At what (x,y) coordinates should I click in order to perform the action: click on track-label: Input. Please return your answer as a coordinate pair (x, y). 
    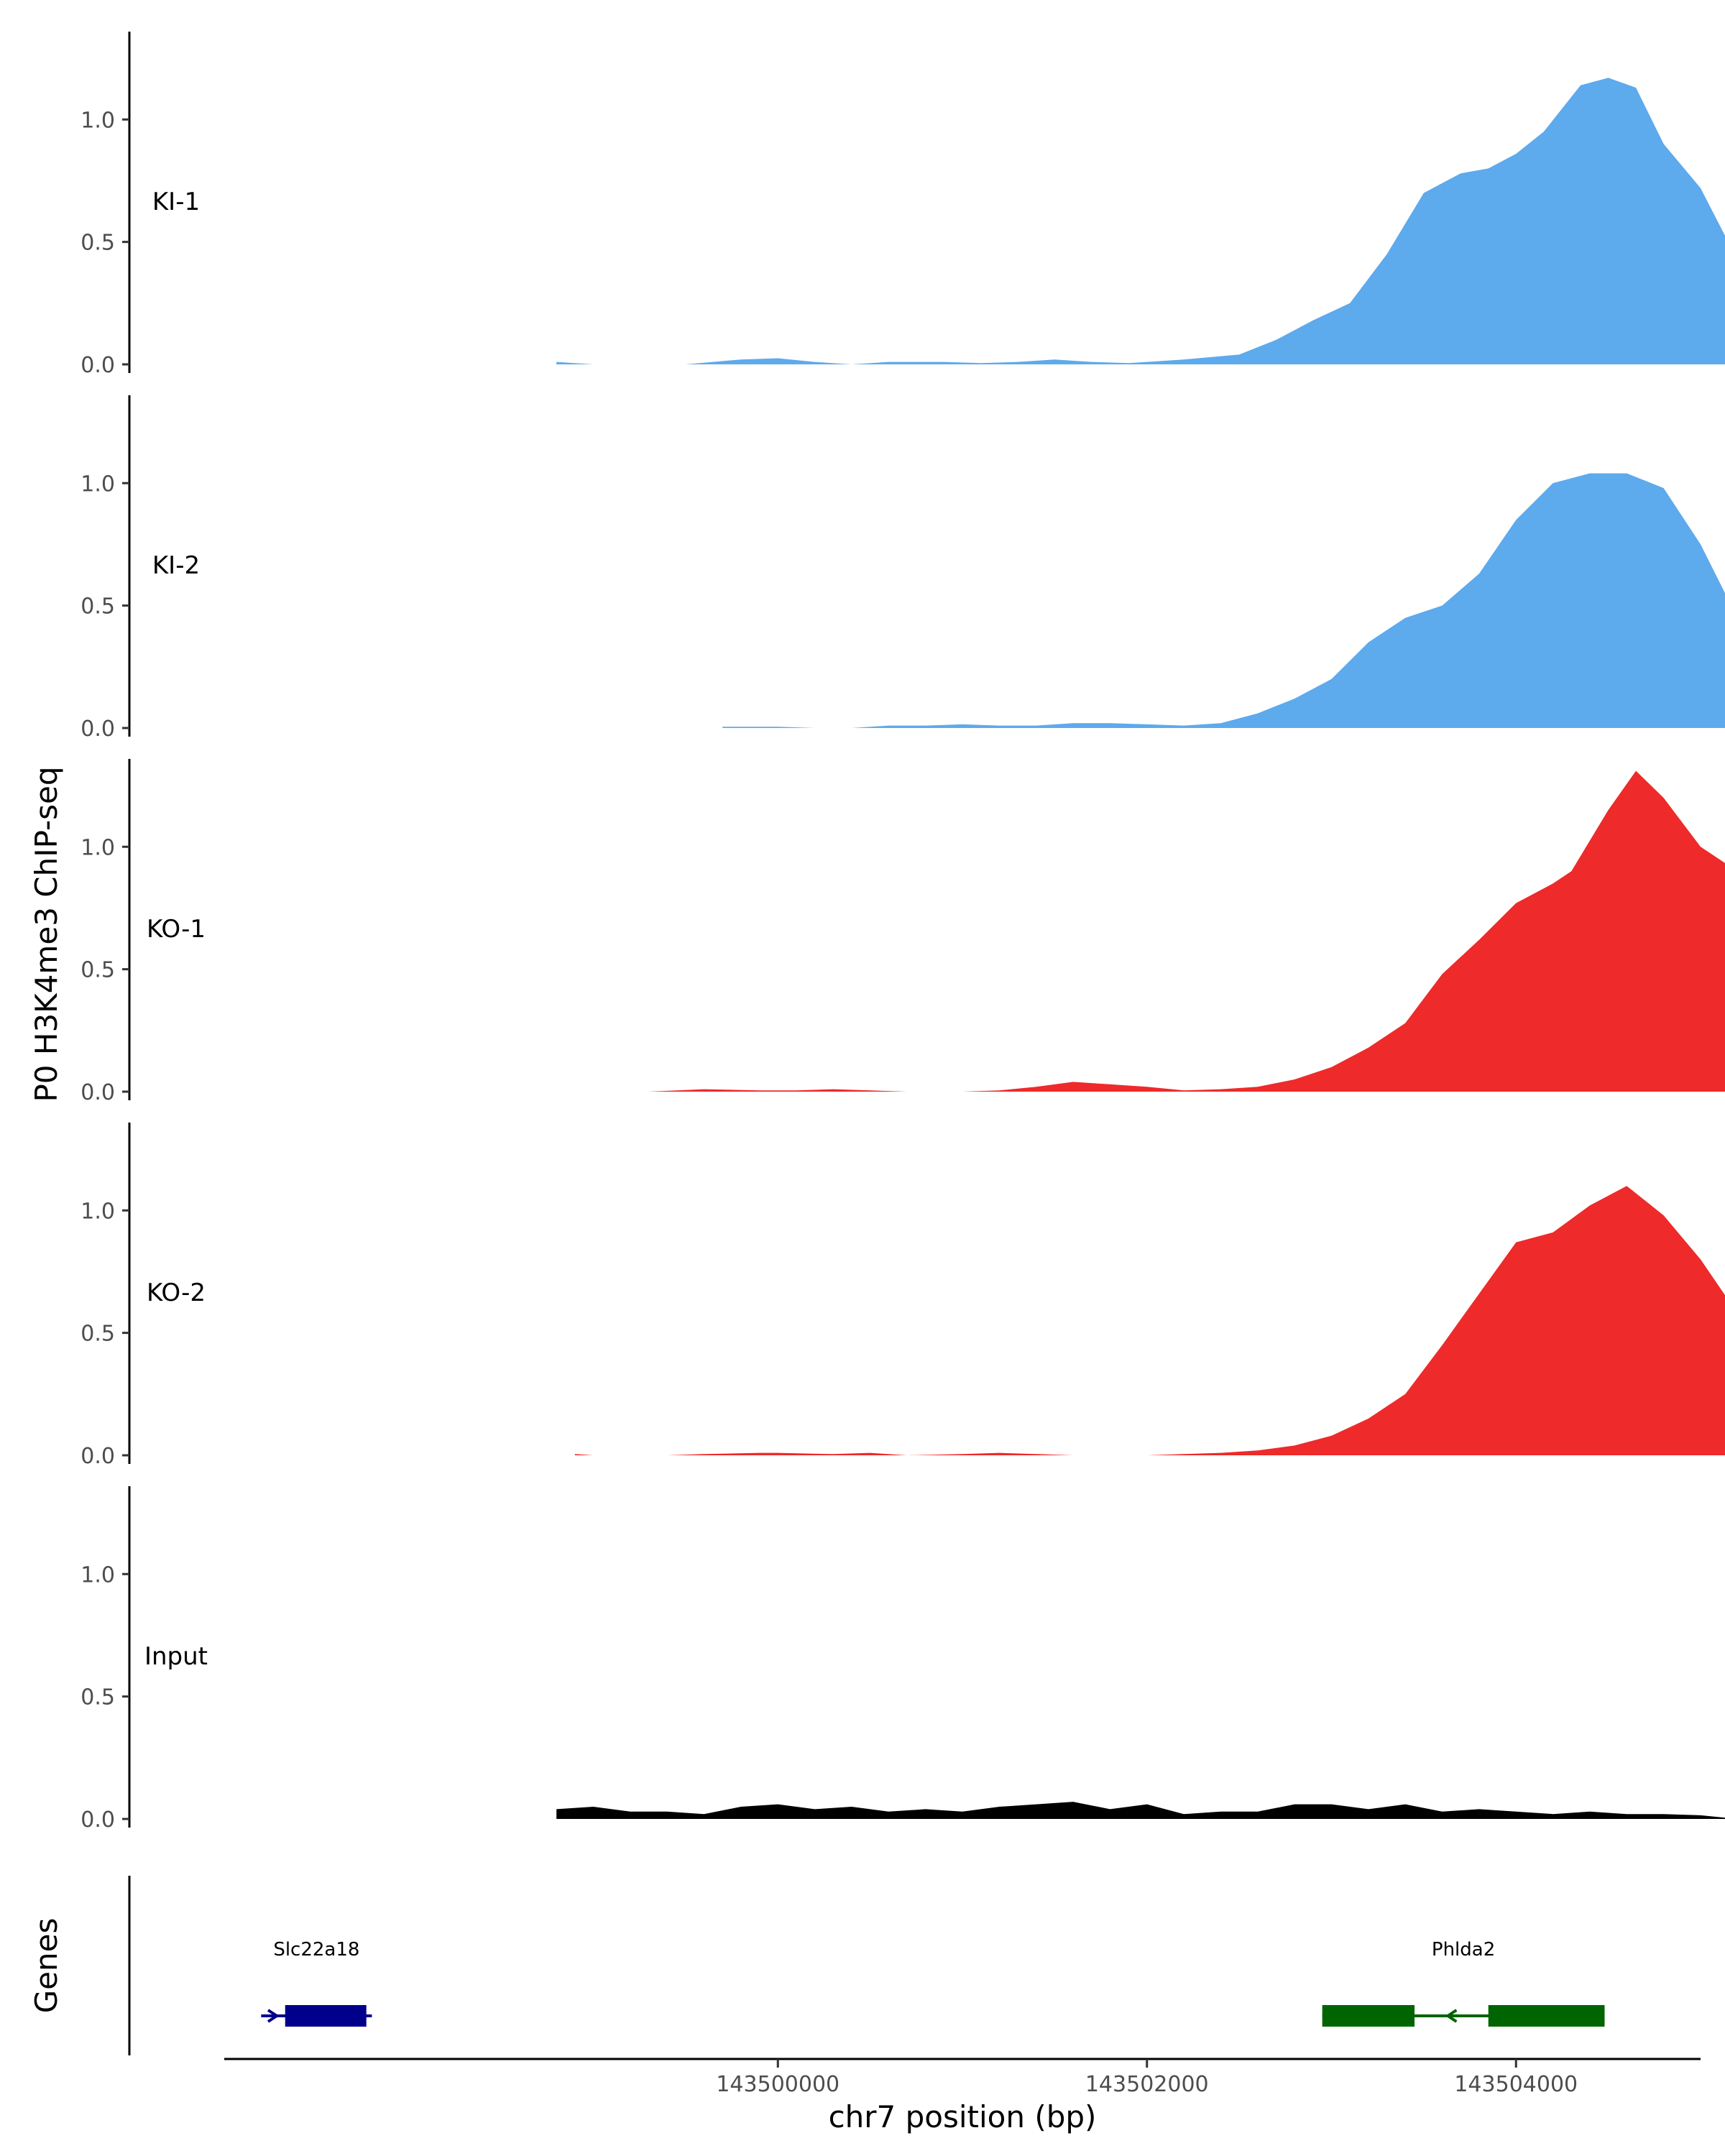
    Looking at the image, I should click on (176, 1657).